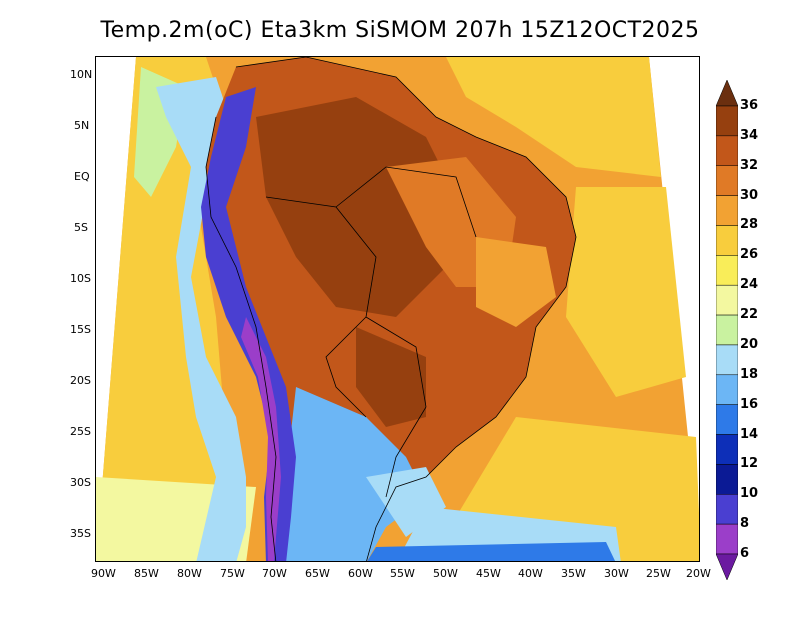 Image resolution: width=800 pixels, height=618 pixels. I want to click on pampa-cool, so click(406, 502).